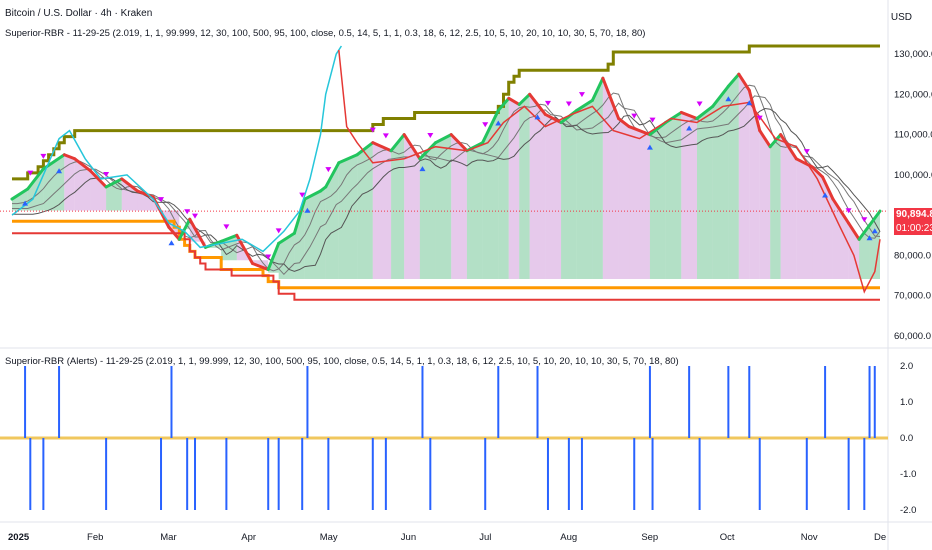  Describe the element at coordinates (177, 149) in the screenshot. I see `swing-high-line` at that location.